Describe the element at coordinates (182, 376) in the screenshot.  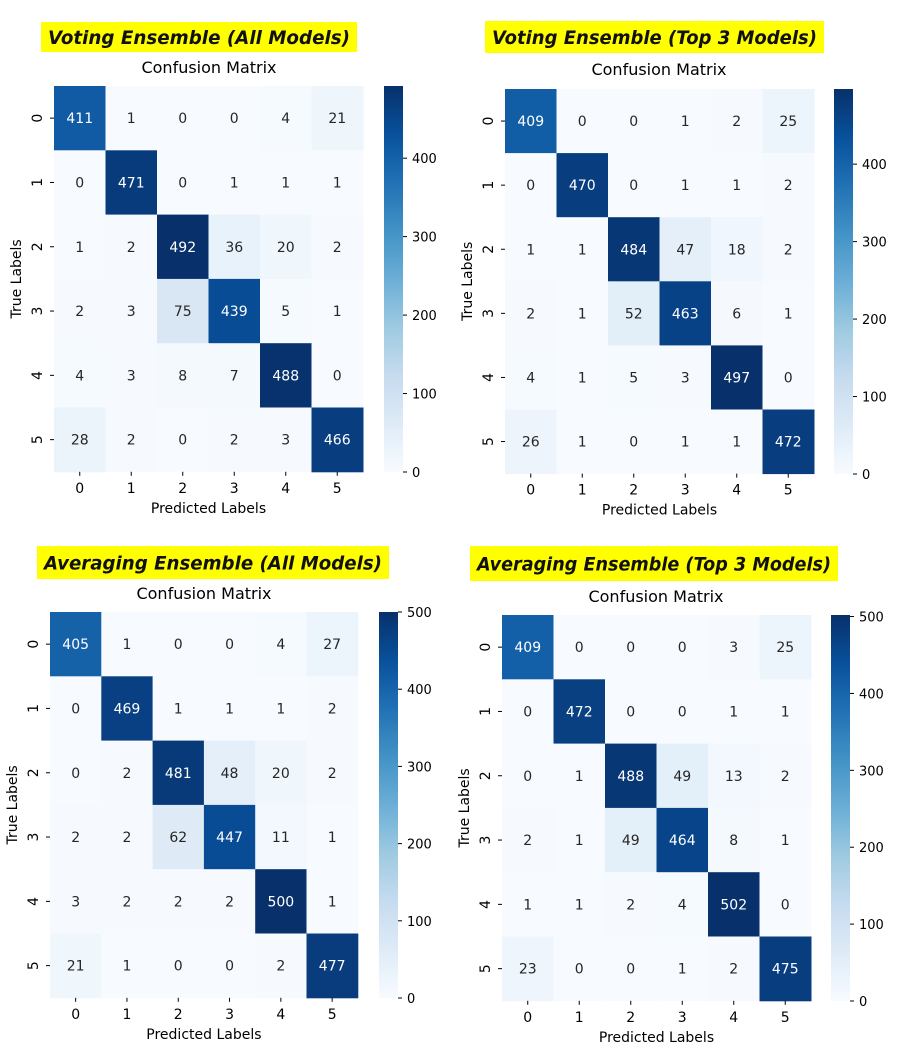
I see `cell-value-label: 8` at that location.